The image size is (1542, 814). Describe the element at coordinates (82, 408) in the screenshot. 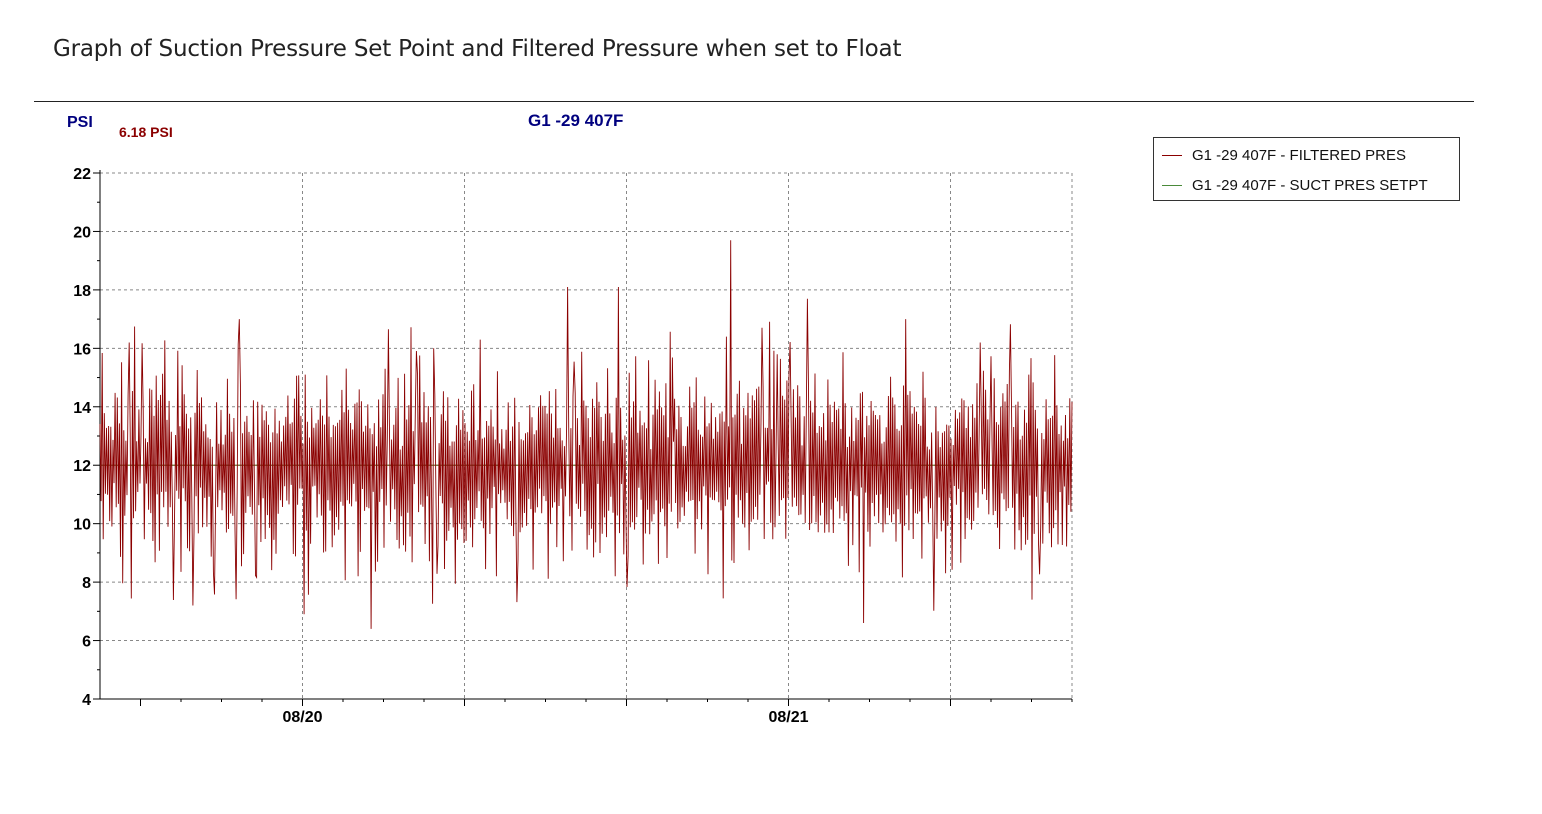

I see `y-tick-label: 14` at that location.